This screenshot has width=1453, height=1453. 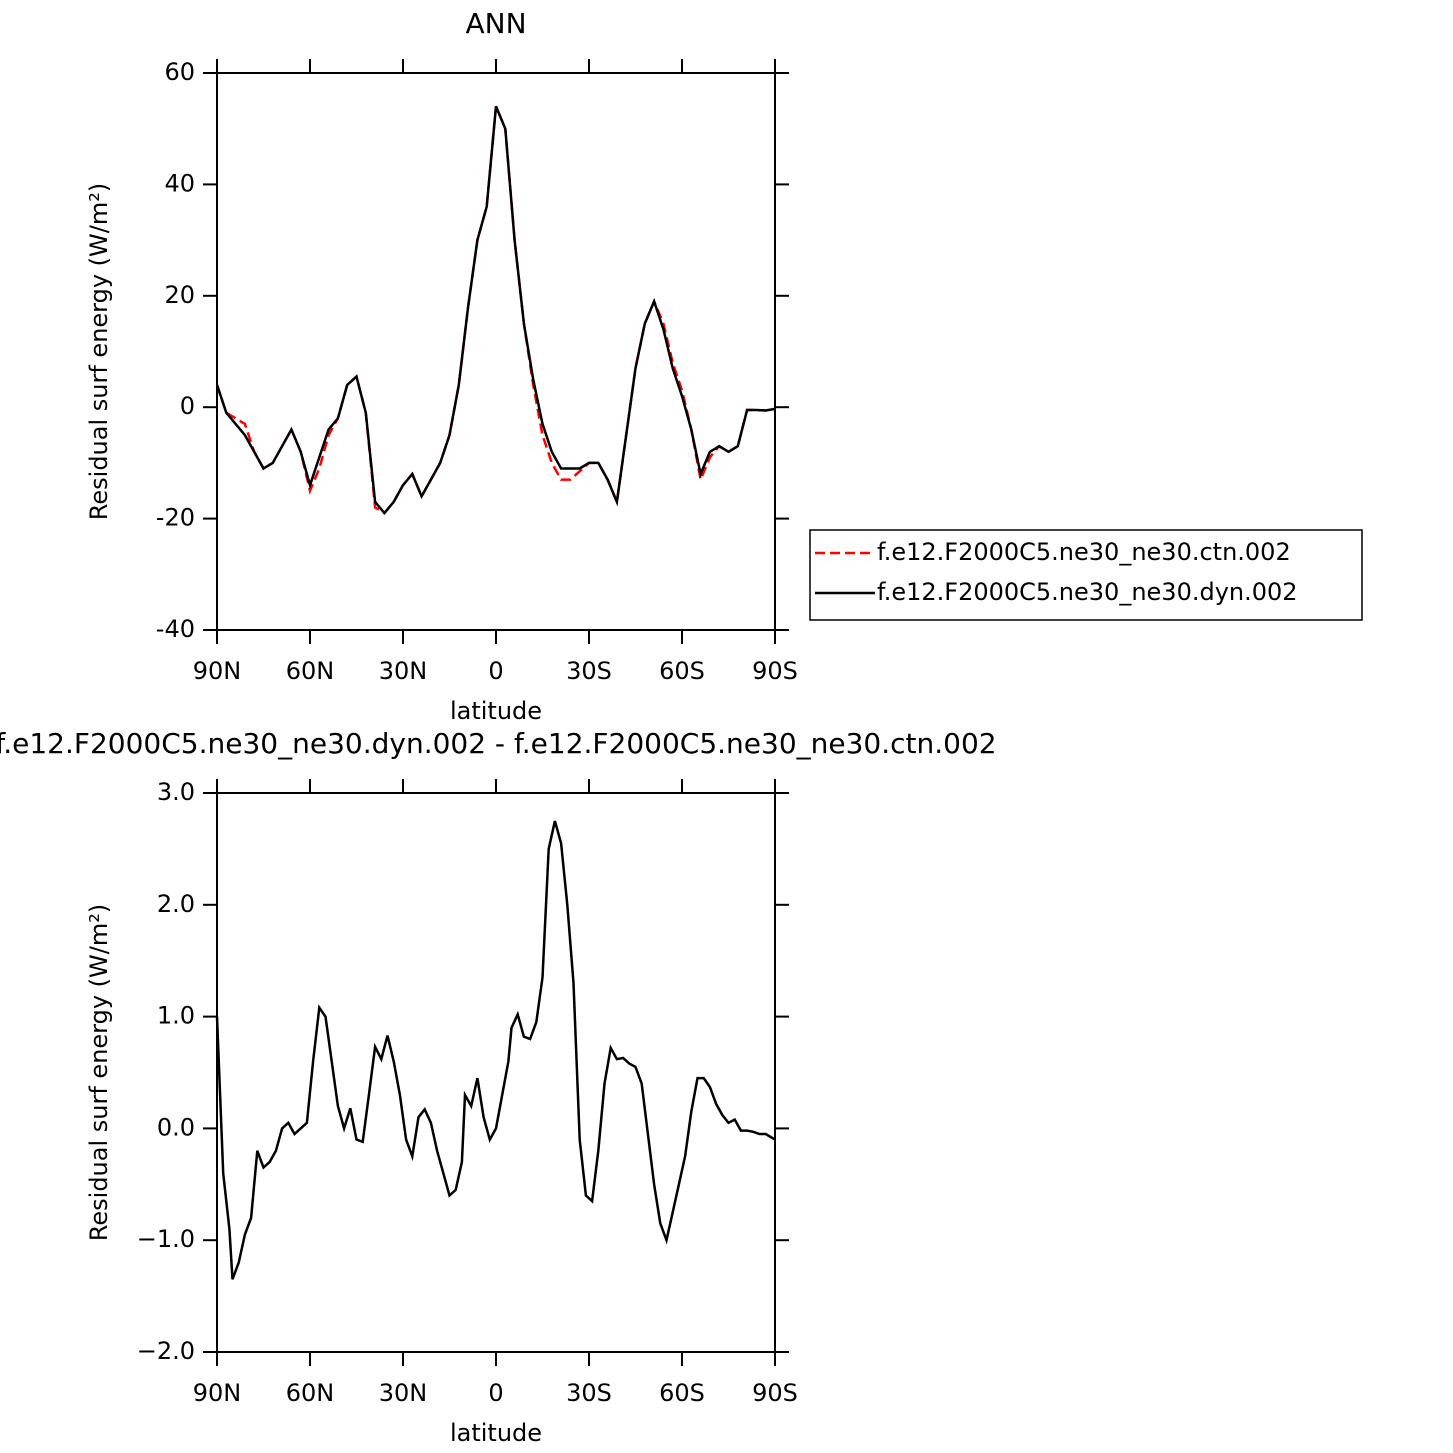 What do you see at coordinates (1084, 552) in the screenshot?
I see `legend-label: f.e12.F2000C5.ne30_ne30.ctn.002` at bounding box center [1084, 552].